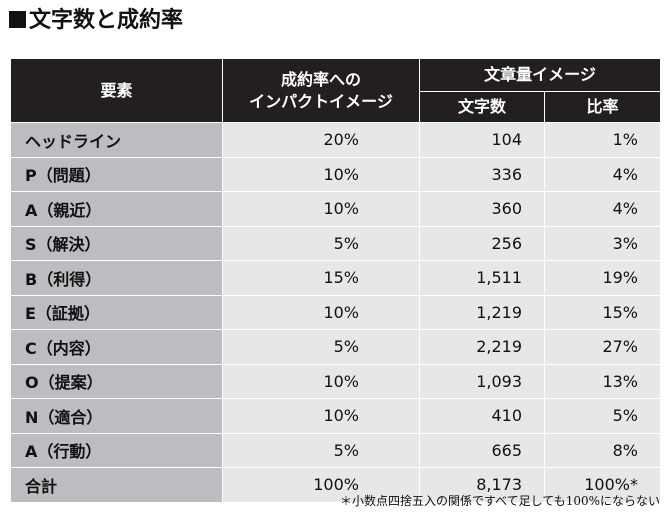  I want to click on table-row: ヘッドライン 20% 104 1%, so click(335, 140).